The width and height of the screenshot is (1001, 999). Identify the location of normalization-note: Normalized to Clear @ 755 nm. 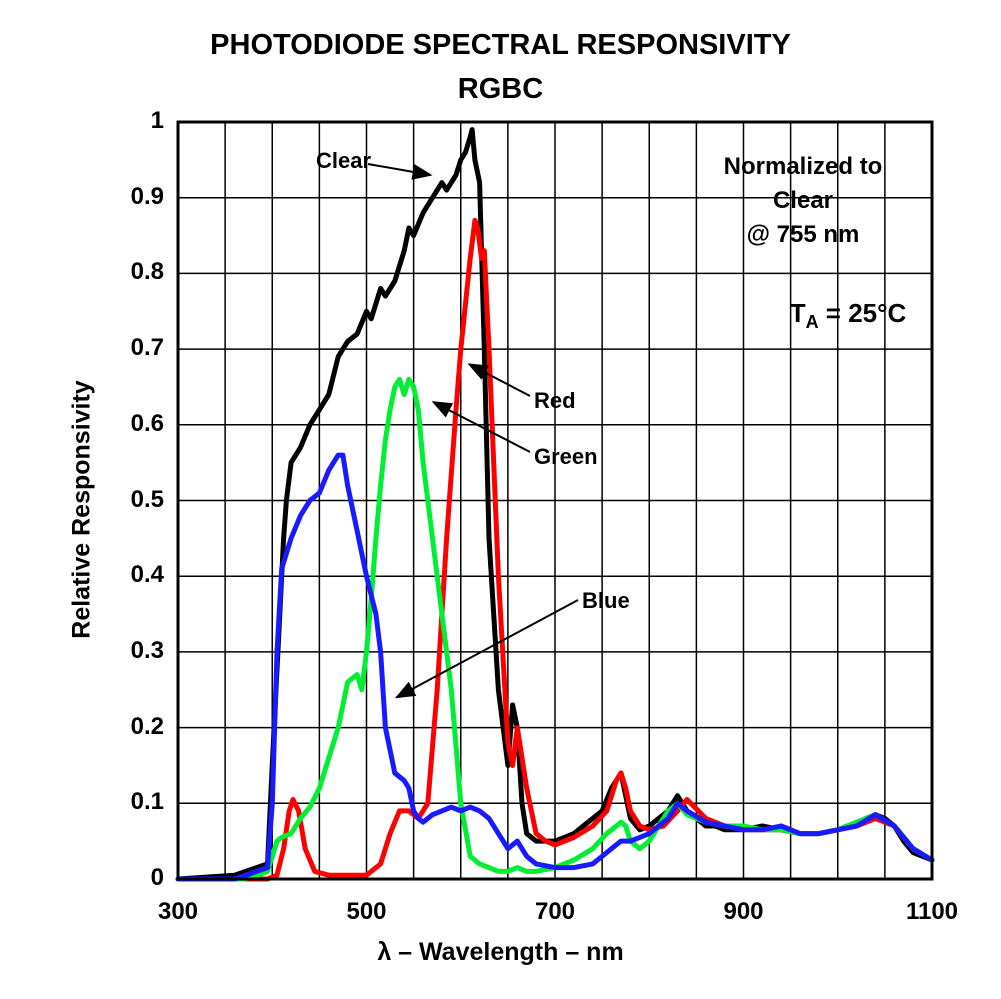
(803, 201).